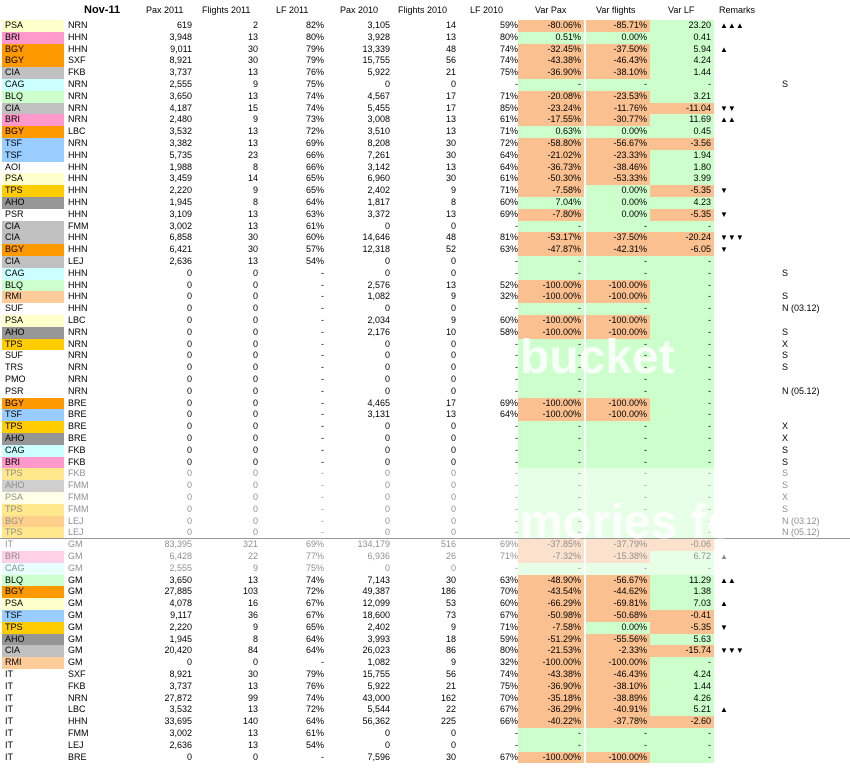  Describe the element at coordinates (314, 202) in the screenshot. I see `lf-2011-cell: 64%` at that location.